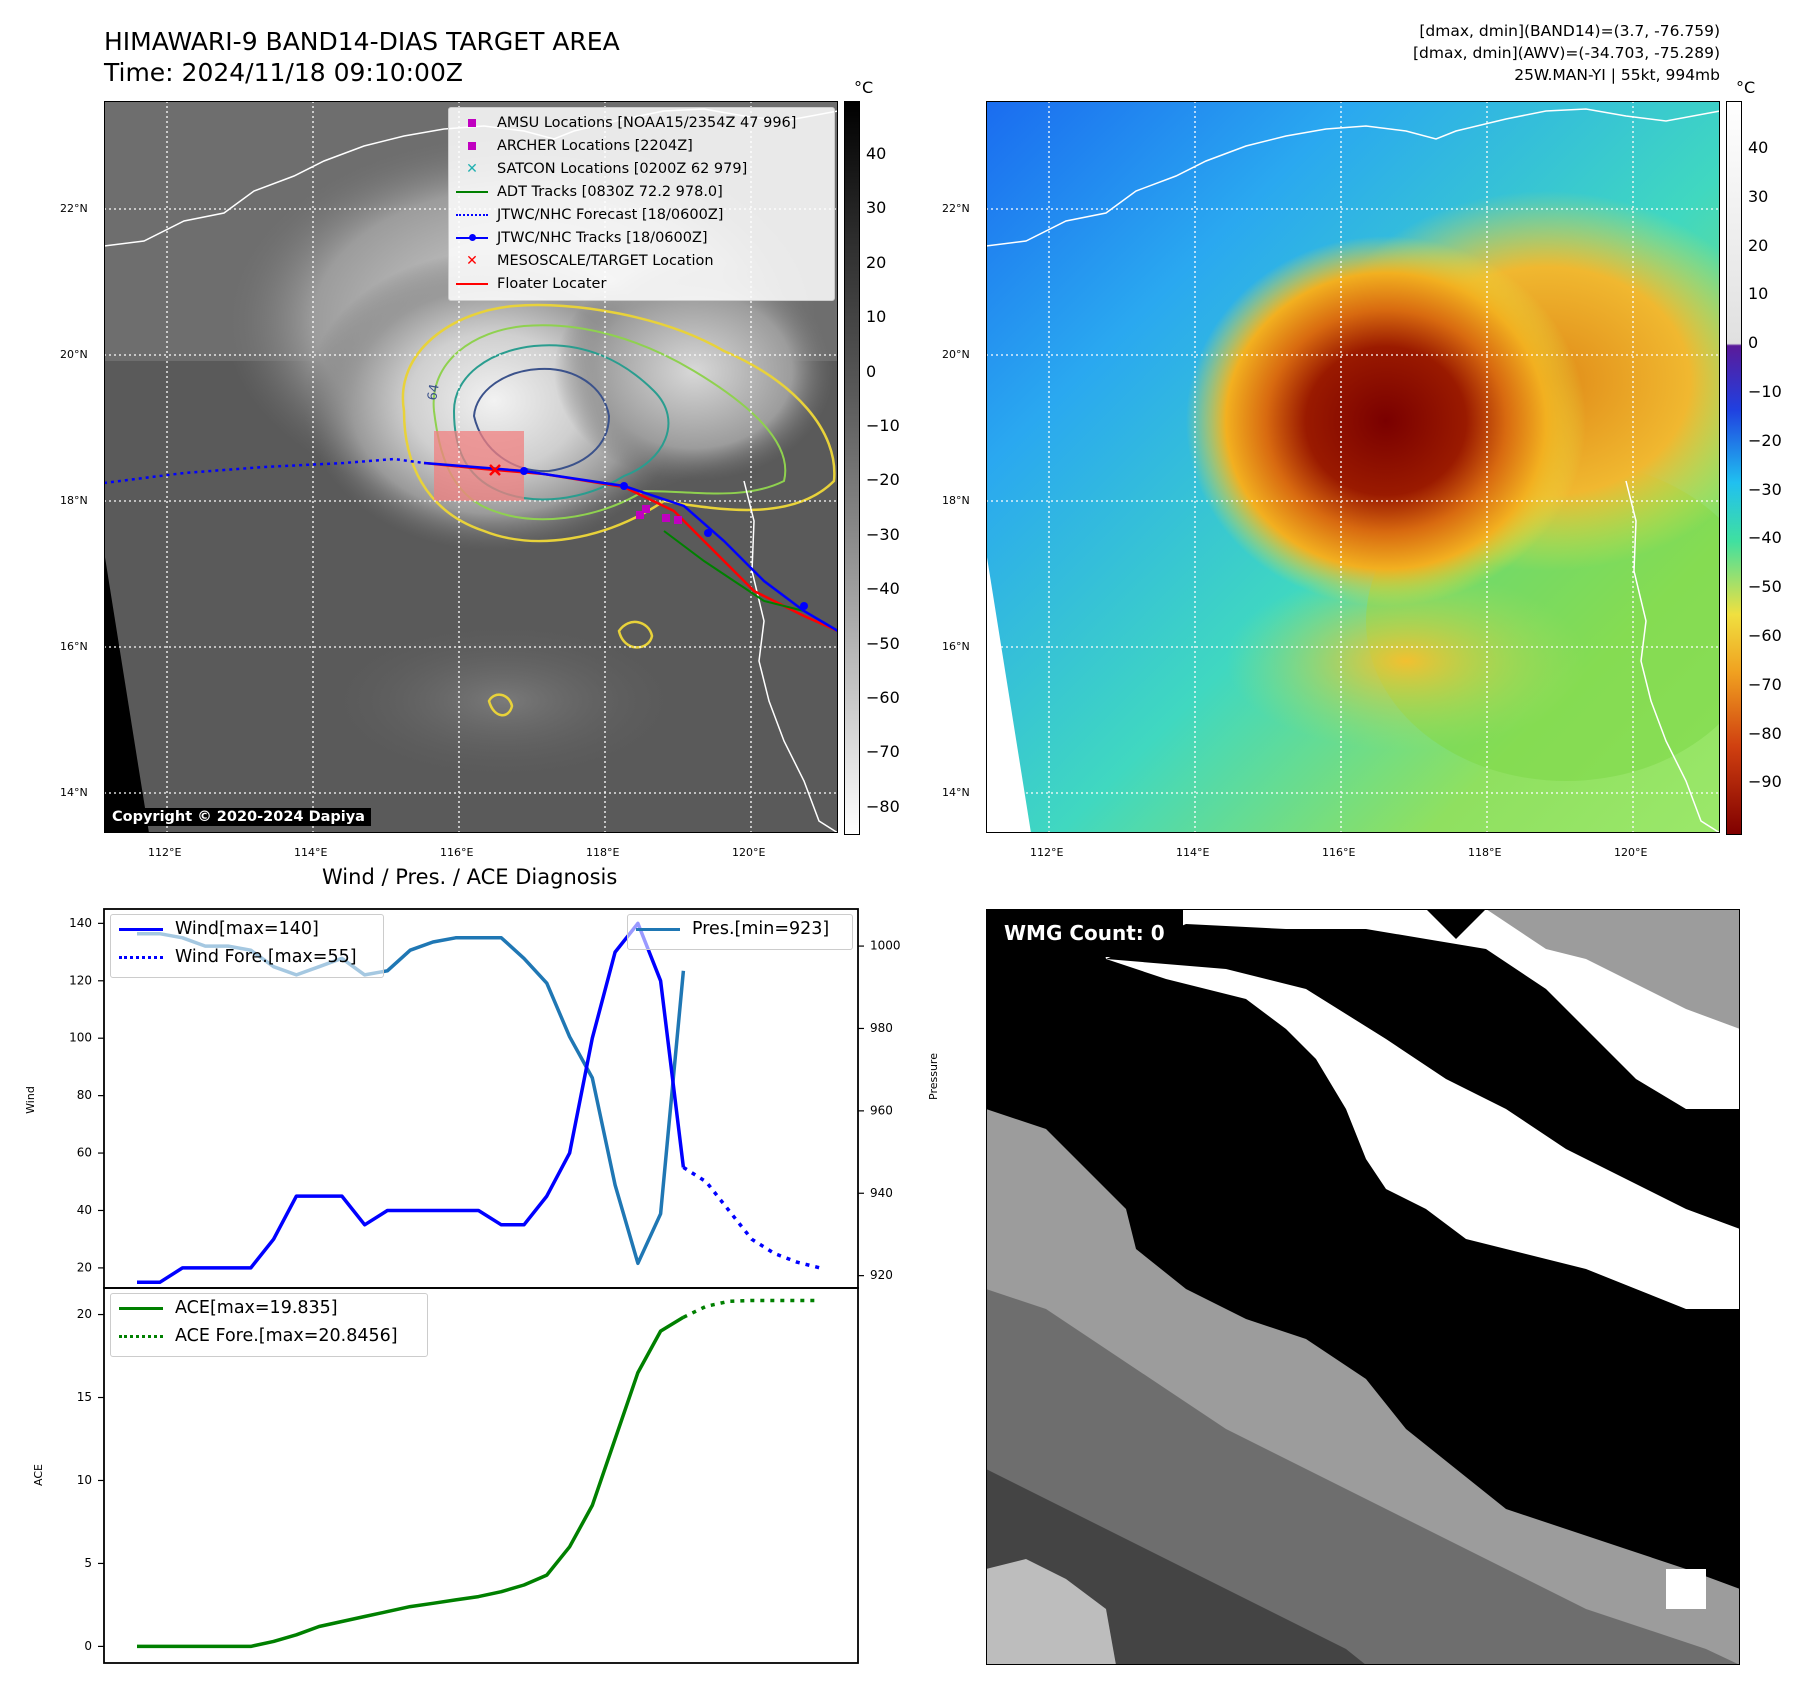 Image resolution: width=1797 pixels, height=1690 pixels. What do you see at coordinates (84, 1095) in the screenshot?
I see `wind-tick-label: 80` at bounding box center [84, 1095].